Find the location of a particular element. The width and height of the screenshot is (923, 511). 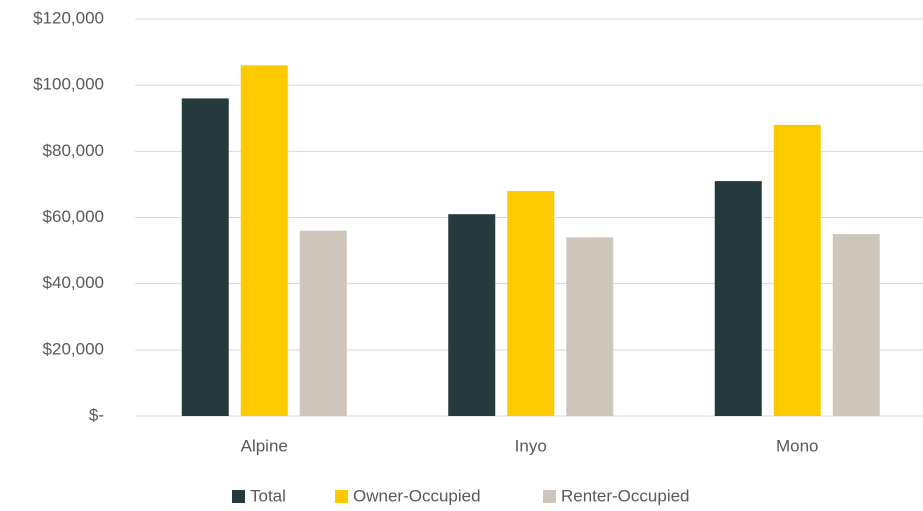

y-tick-label: $80,000 is located at coordinates (73, 150).